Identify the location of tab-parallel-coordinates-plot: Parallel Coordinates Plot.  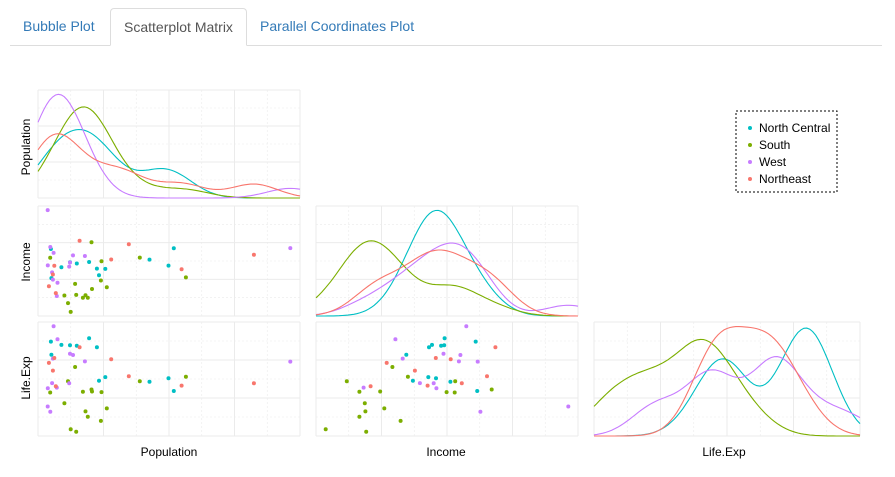
(337, 26).